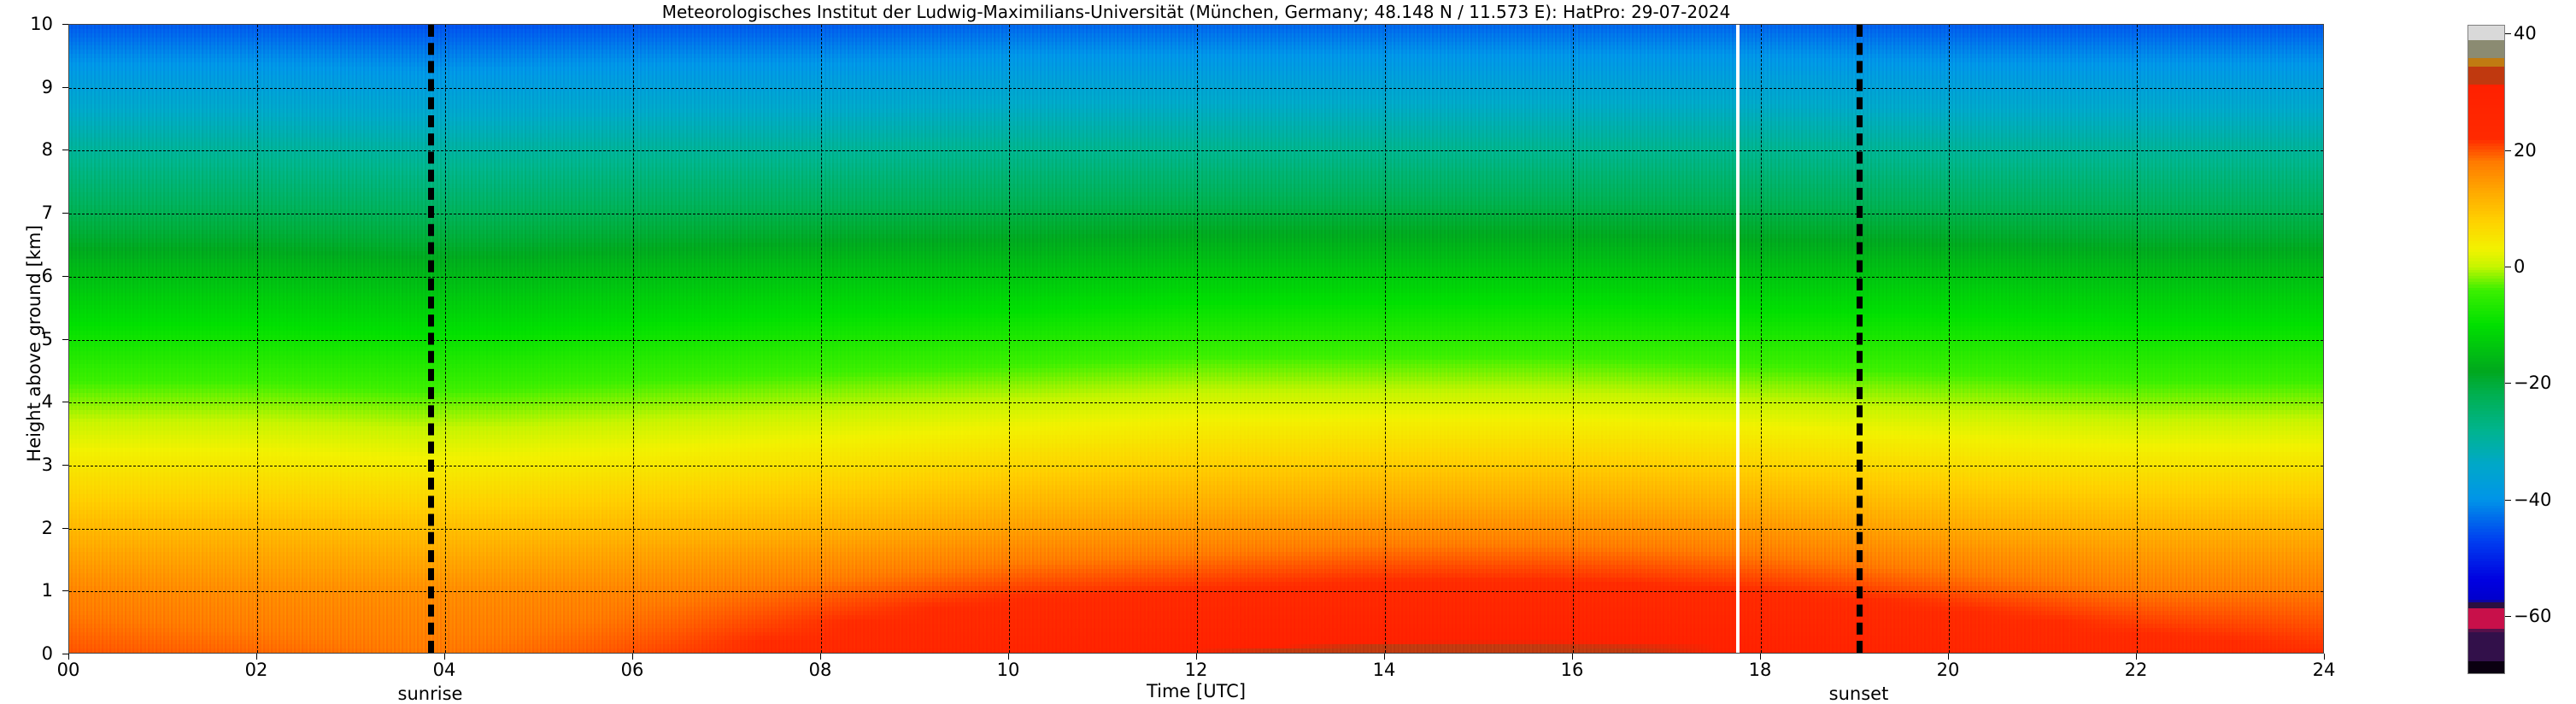 This screenshot has width=2576, height=704. Describe the element at coordinates (1948, 670) in the screenshot. I see `x-tick-label: 20` at that location.